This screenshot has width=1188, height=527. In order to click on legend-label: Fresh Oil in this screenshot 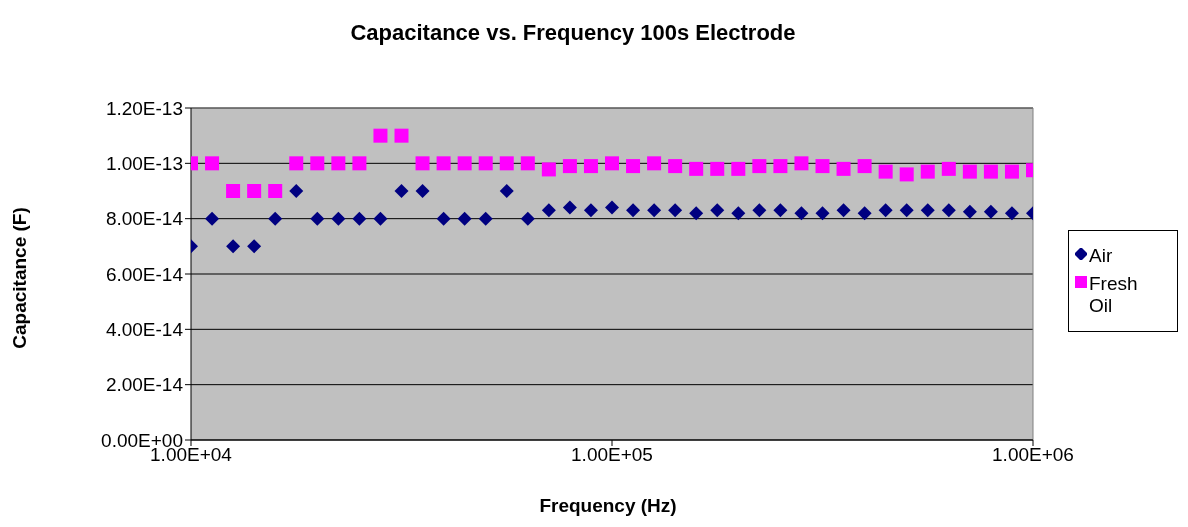, I will do `click(1114, 295)`.